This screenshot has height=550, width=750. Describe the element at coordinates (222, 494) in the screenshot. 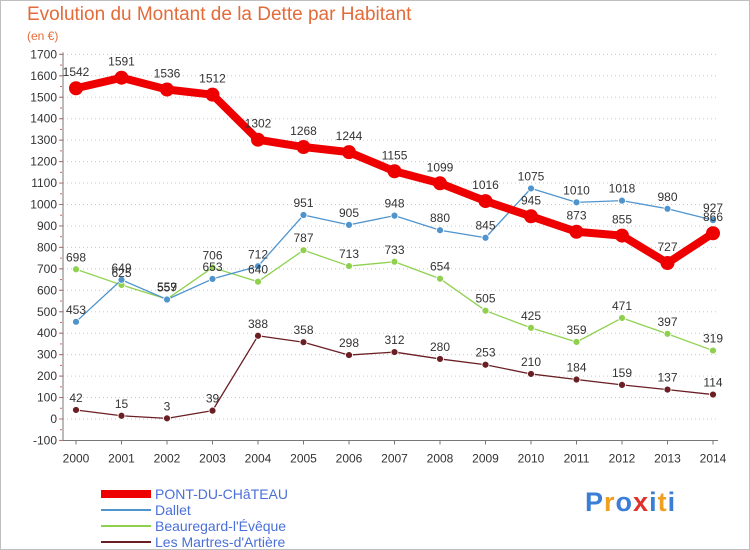

I see `legend-label: PONT-DU-CHâTEAU` at that location.